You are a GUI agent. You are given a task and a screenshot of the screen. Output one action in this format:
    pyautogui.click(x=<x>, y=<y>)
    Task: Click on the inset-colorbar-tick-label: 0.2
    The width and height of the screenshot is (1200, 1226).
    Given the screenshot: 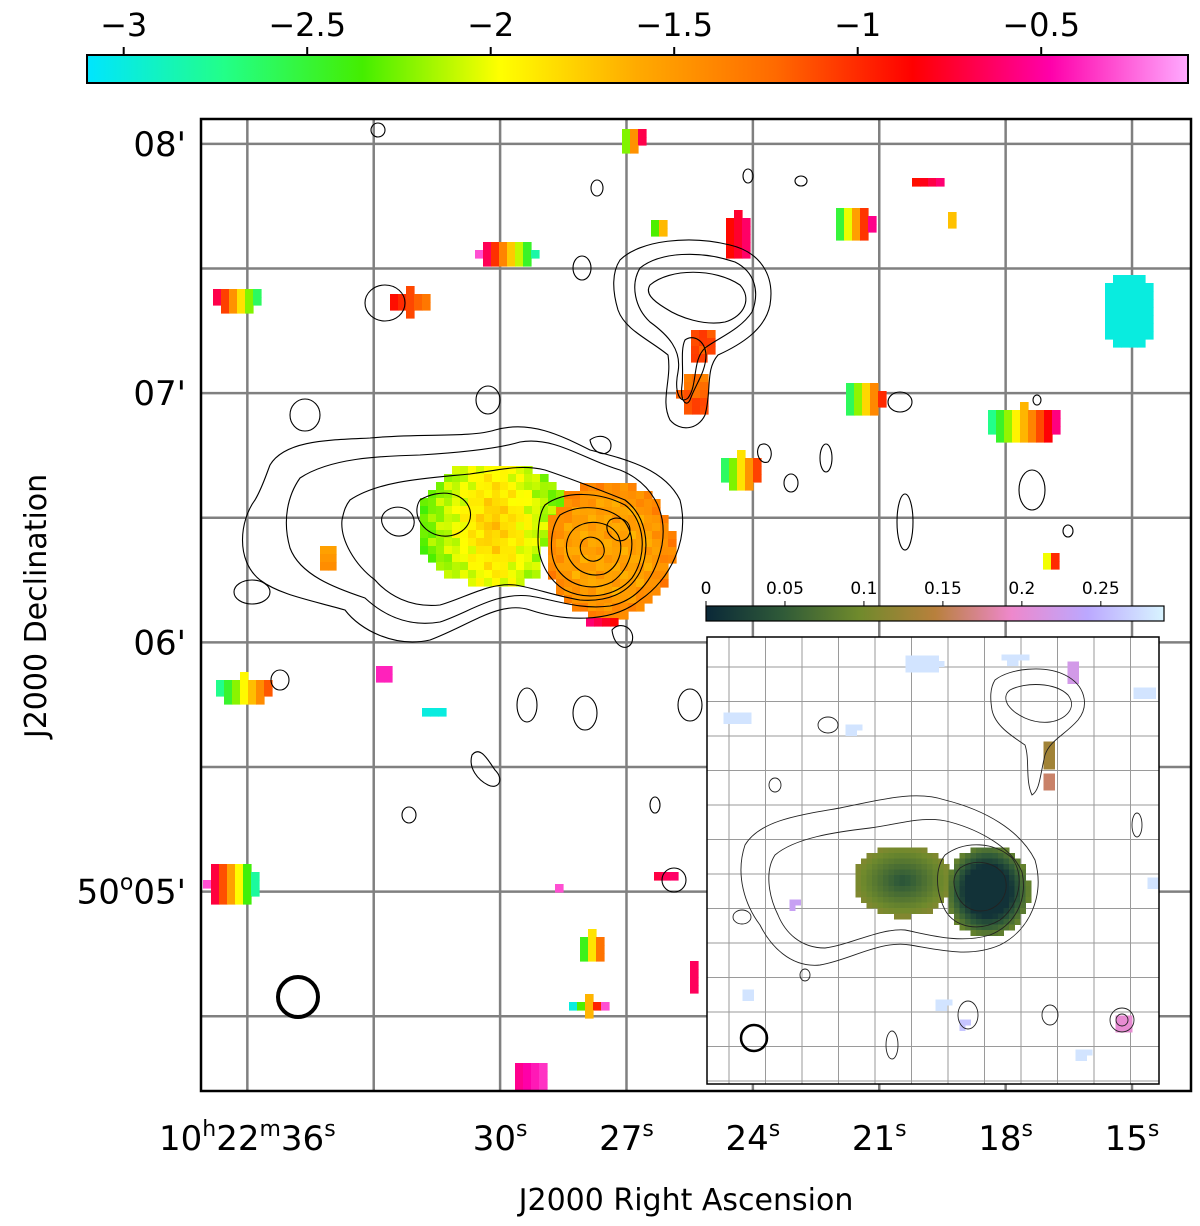 What is the action you would take?
    pyautogui.click(x=1021, y=589)
    